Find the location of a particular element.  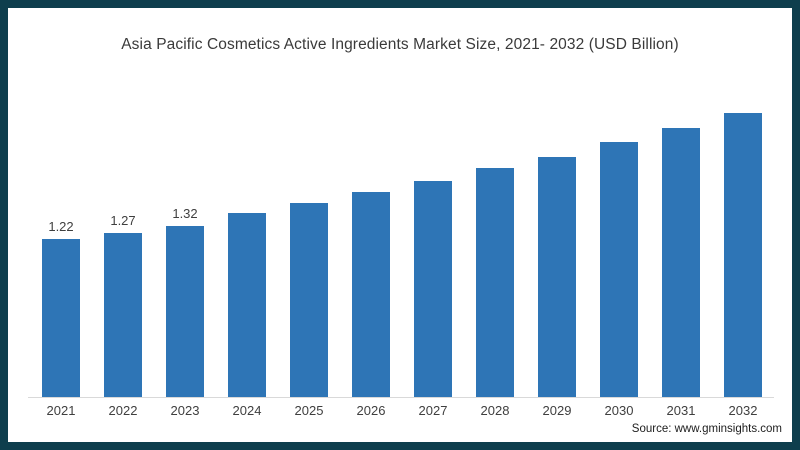

bar-2021 is located at coordinates (61, 318).